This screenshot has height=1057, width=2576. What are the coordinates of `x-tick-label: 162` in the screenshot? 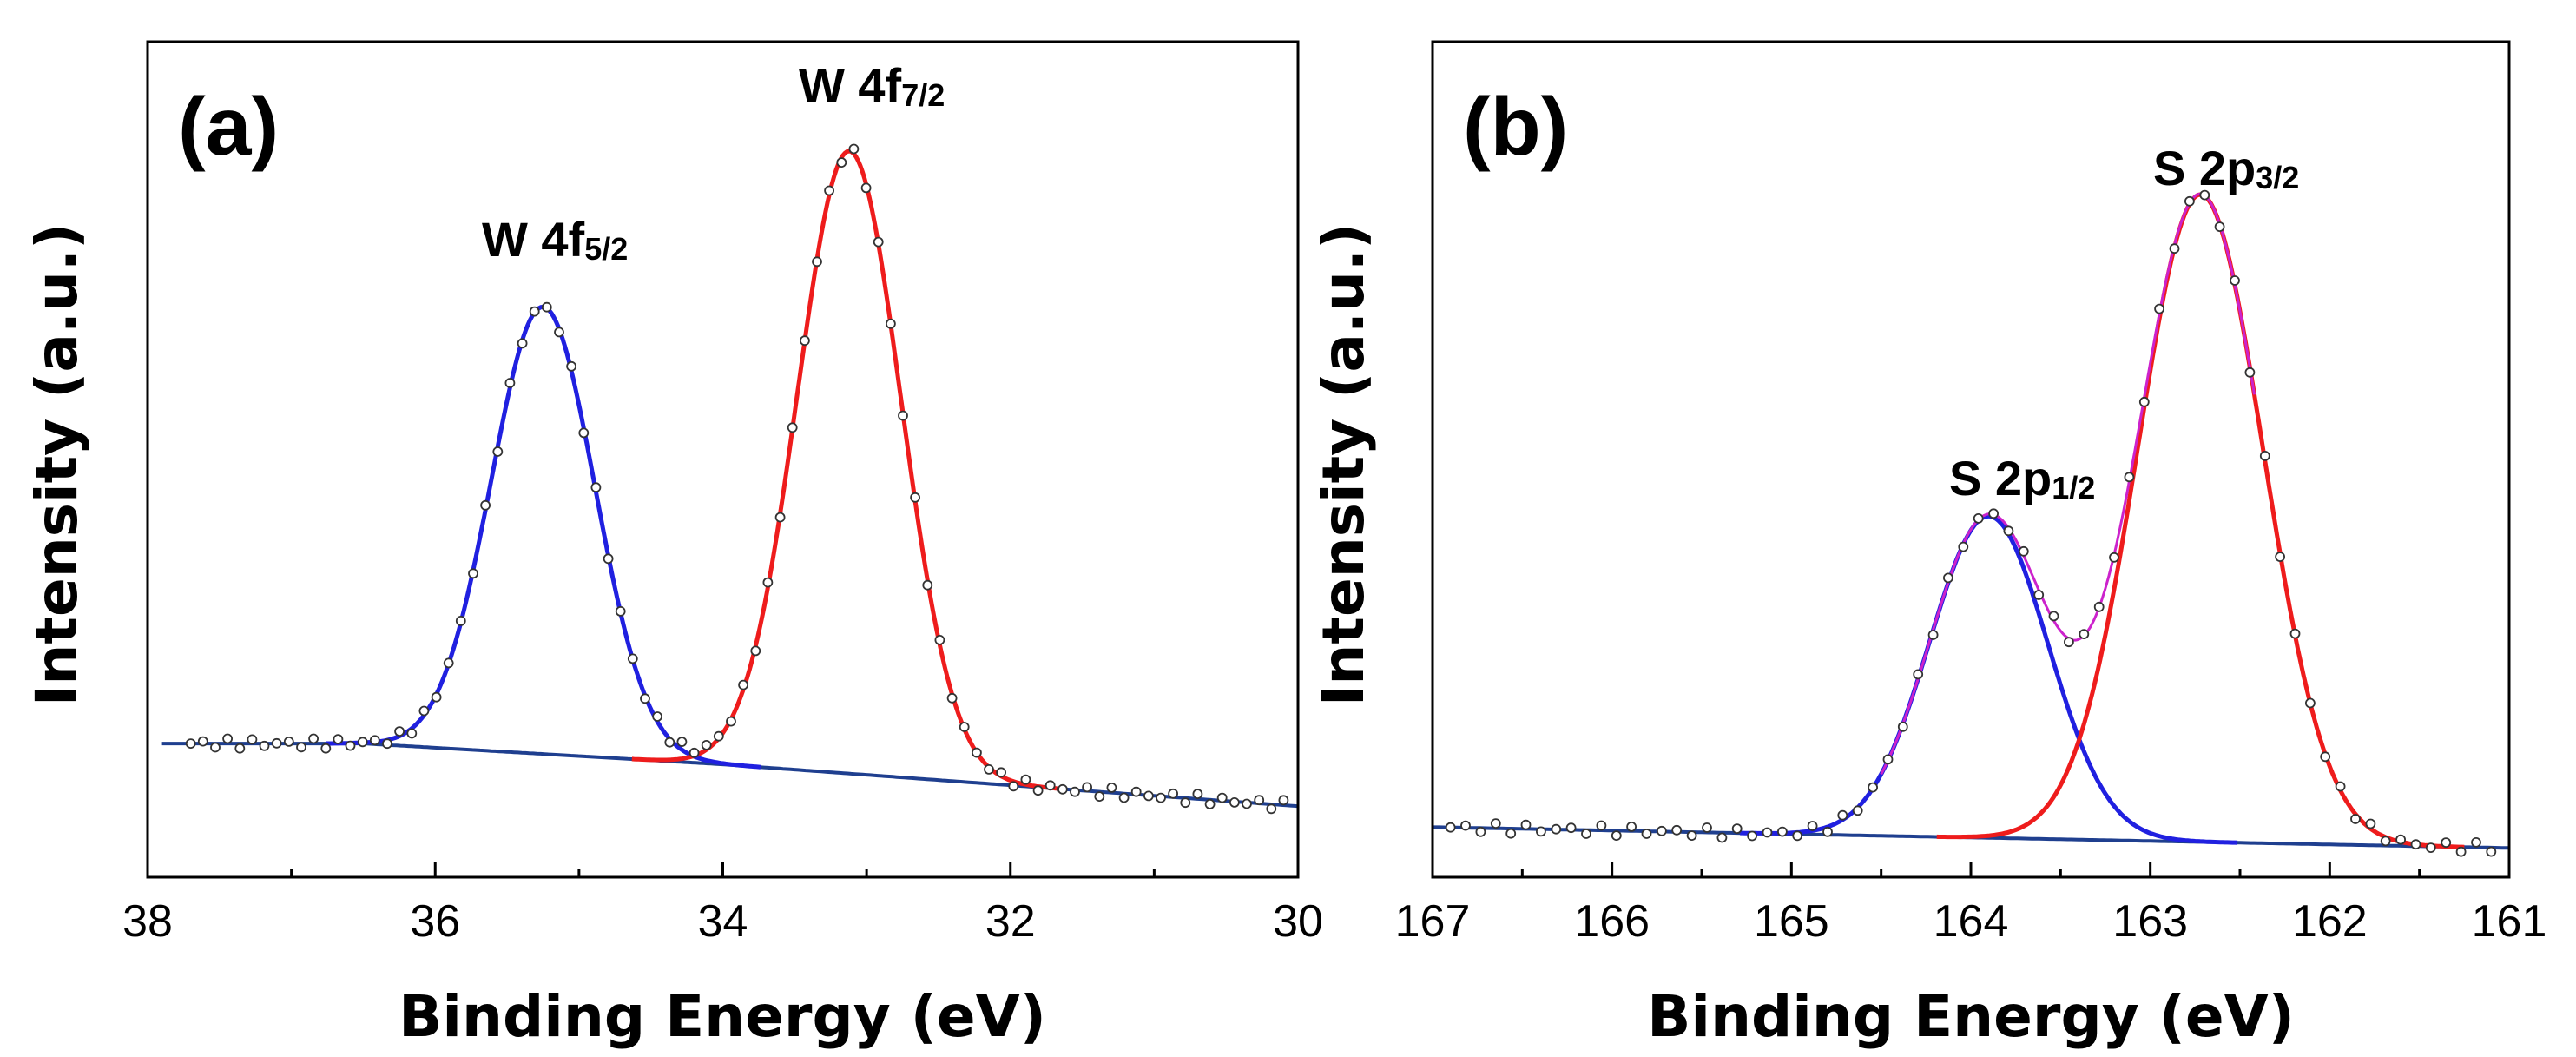 It's located at (2330, 921).